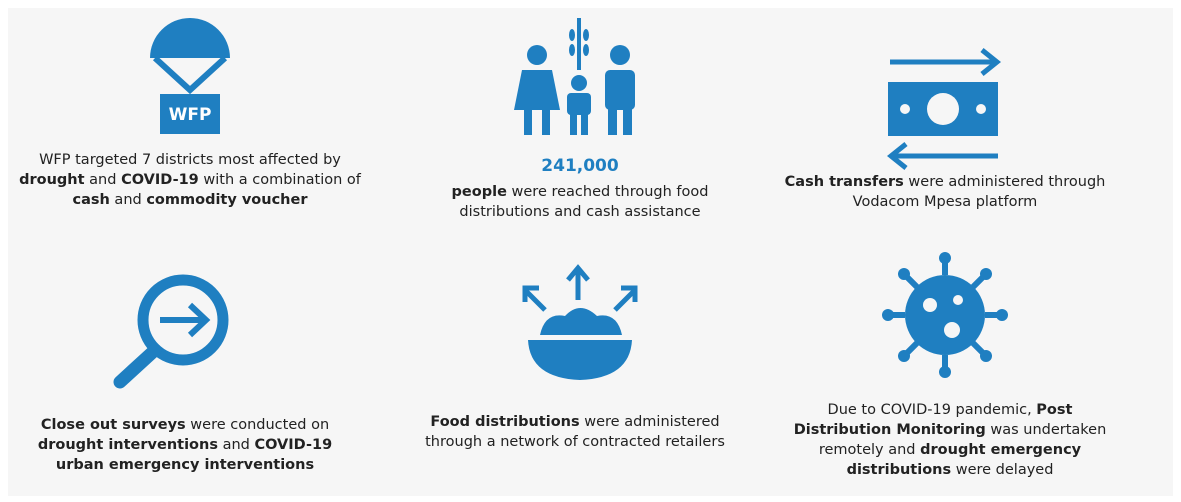 The height and width of the screenshot is (502, 1181). Describe the element at coordinates (113, 425) in the screenshot. I see `bold-text: Close out surveys` at that location.